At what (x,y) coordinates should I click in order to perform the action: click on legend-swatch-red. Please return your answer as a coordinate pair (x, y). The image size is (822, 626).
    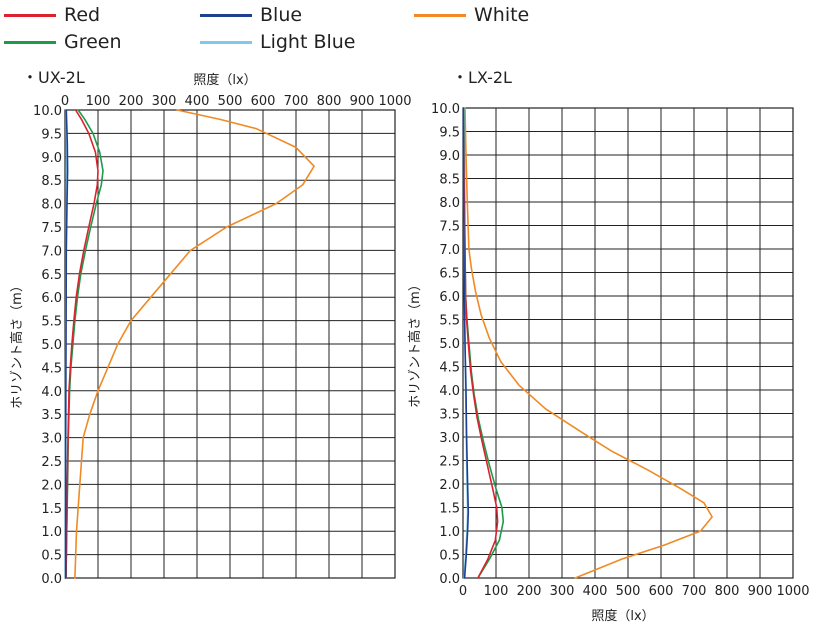
    Looking at the image, I should click on (30, 15).